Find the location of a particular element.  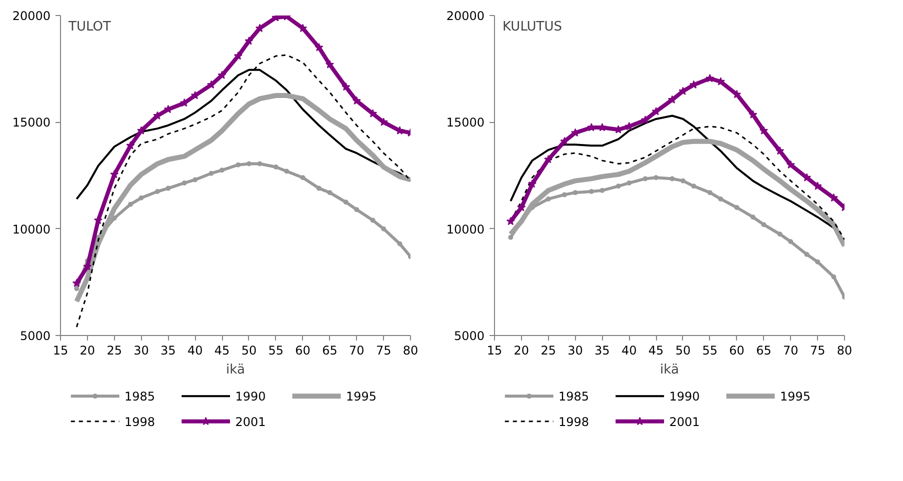

chart-title: TULOT is located at coordinates (89, 27).